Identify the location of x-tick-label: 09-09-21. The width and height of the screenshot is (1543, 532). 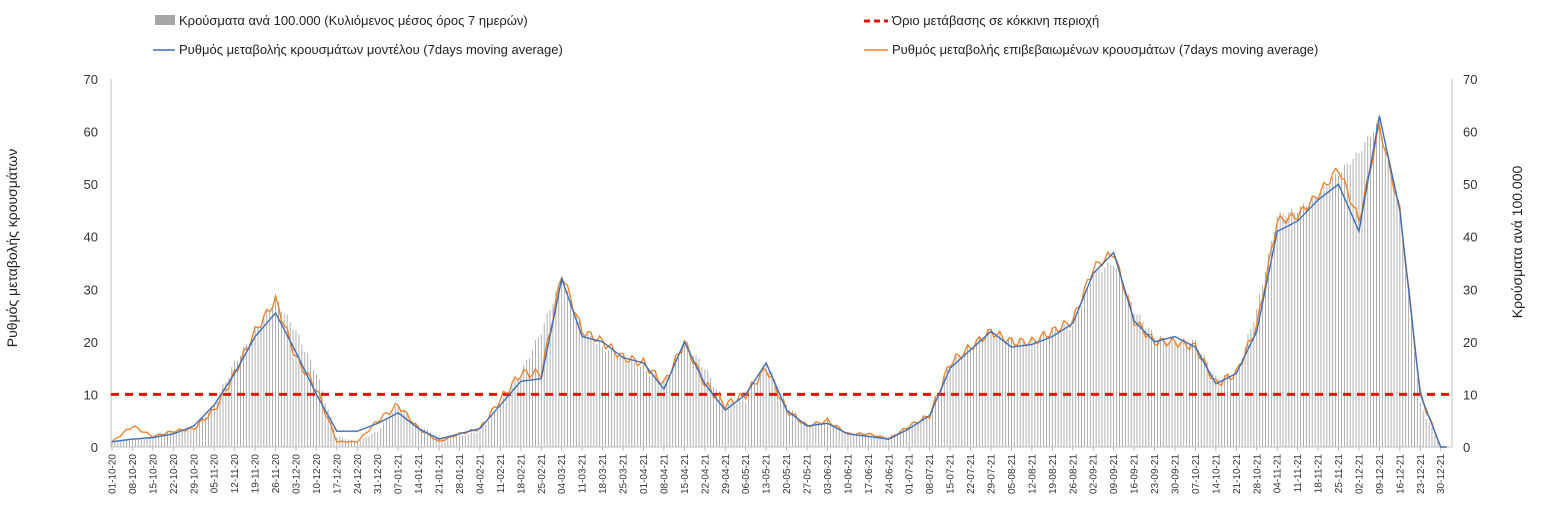
(1114, 474).